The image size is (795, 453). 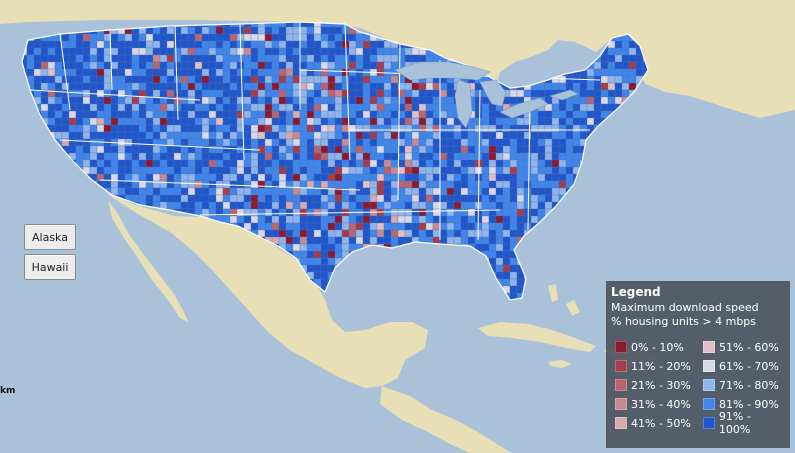 What do you see at coordinates (749, 366) in the screenshot?
I see `legend-label: 61% - 70%` at bounding box center [749, 366].